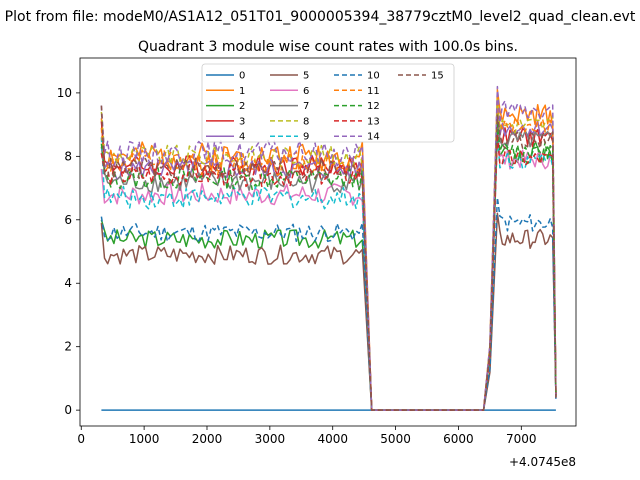 Image resolution: width=640 pixels, height=480 pixels. What do you see at coordinates (242, 106) in the screenshot?
I see `legend-label-2: 2` at bounding box center [242, 106].